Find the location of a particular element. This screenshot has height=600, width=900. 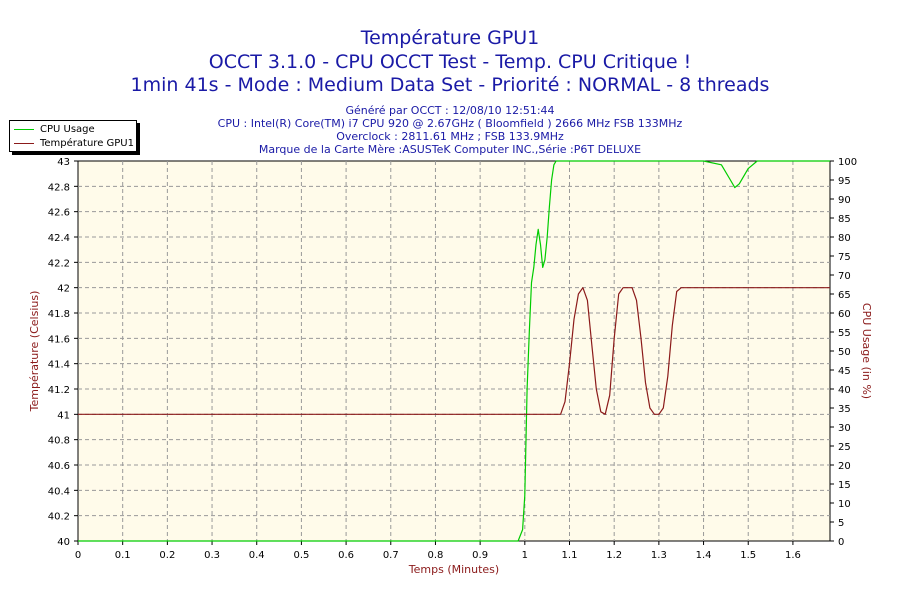

y2-tick-label: 0 is located at coordinates (841, 542).